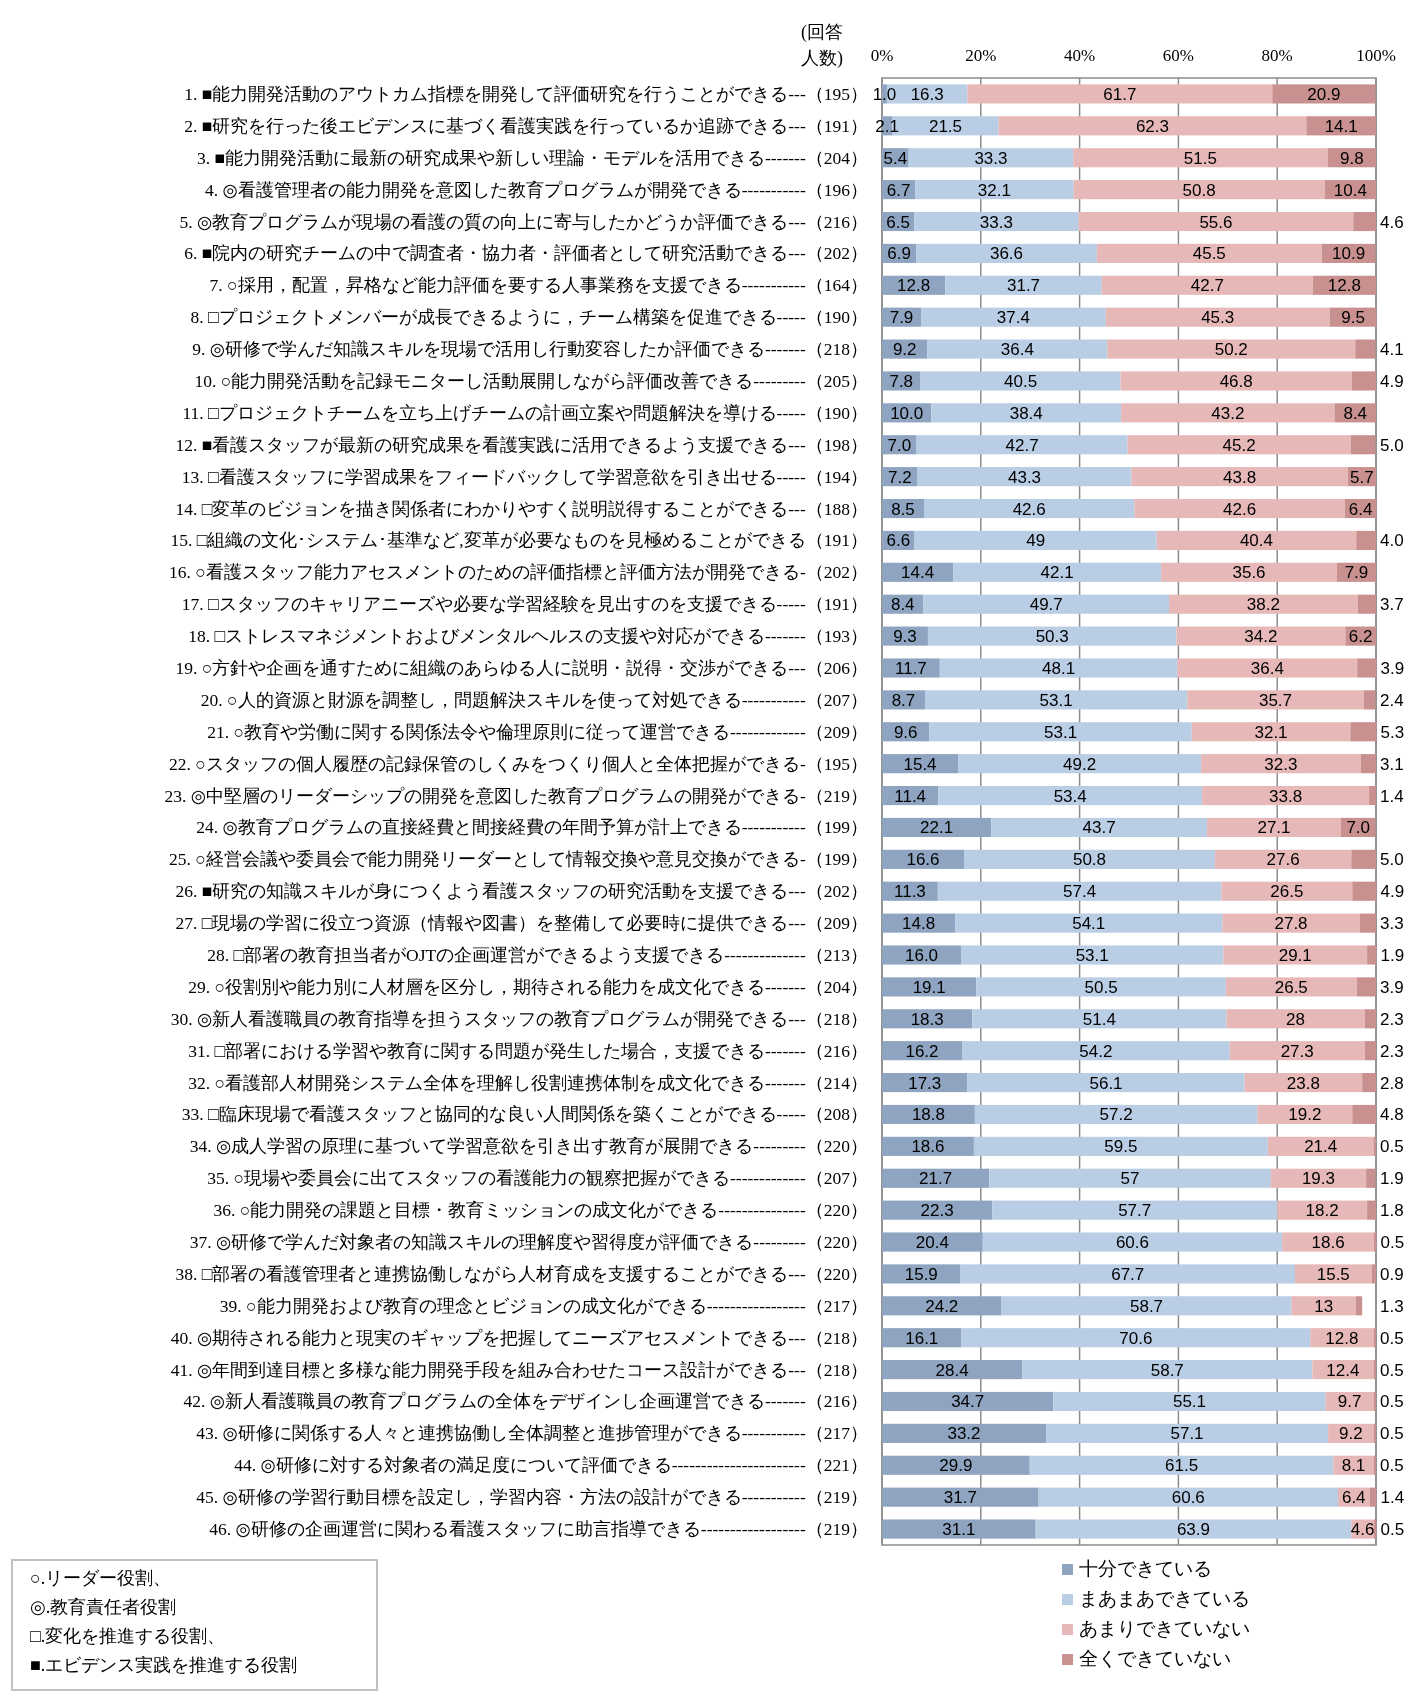 Image resolution: width=1421 pixels, height=1701 pixels. I want to click on data-label: 55.6, so click(1216, 222).